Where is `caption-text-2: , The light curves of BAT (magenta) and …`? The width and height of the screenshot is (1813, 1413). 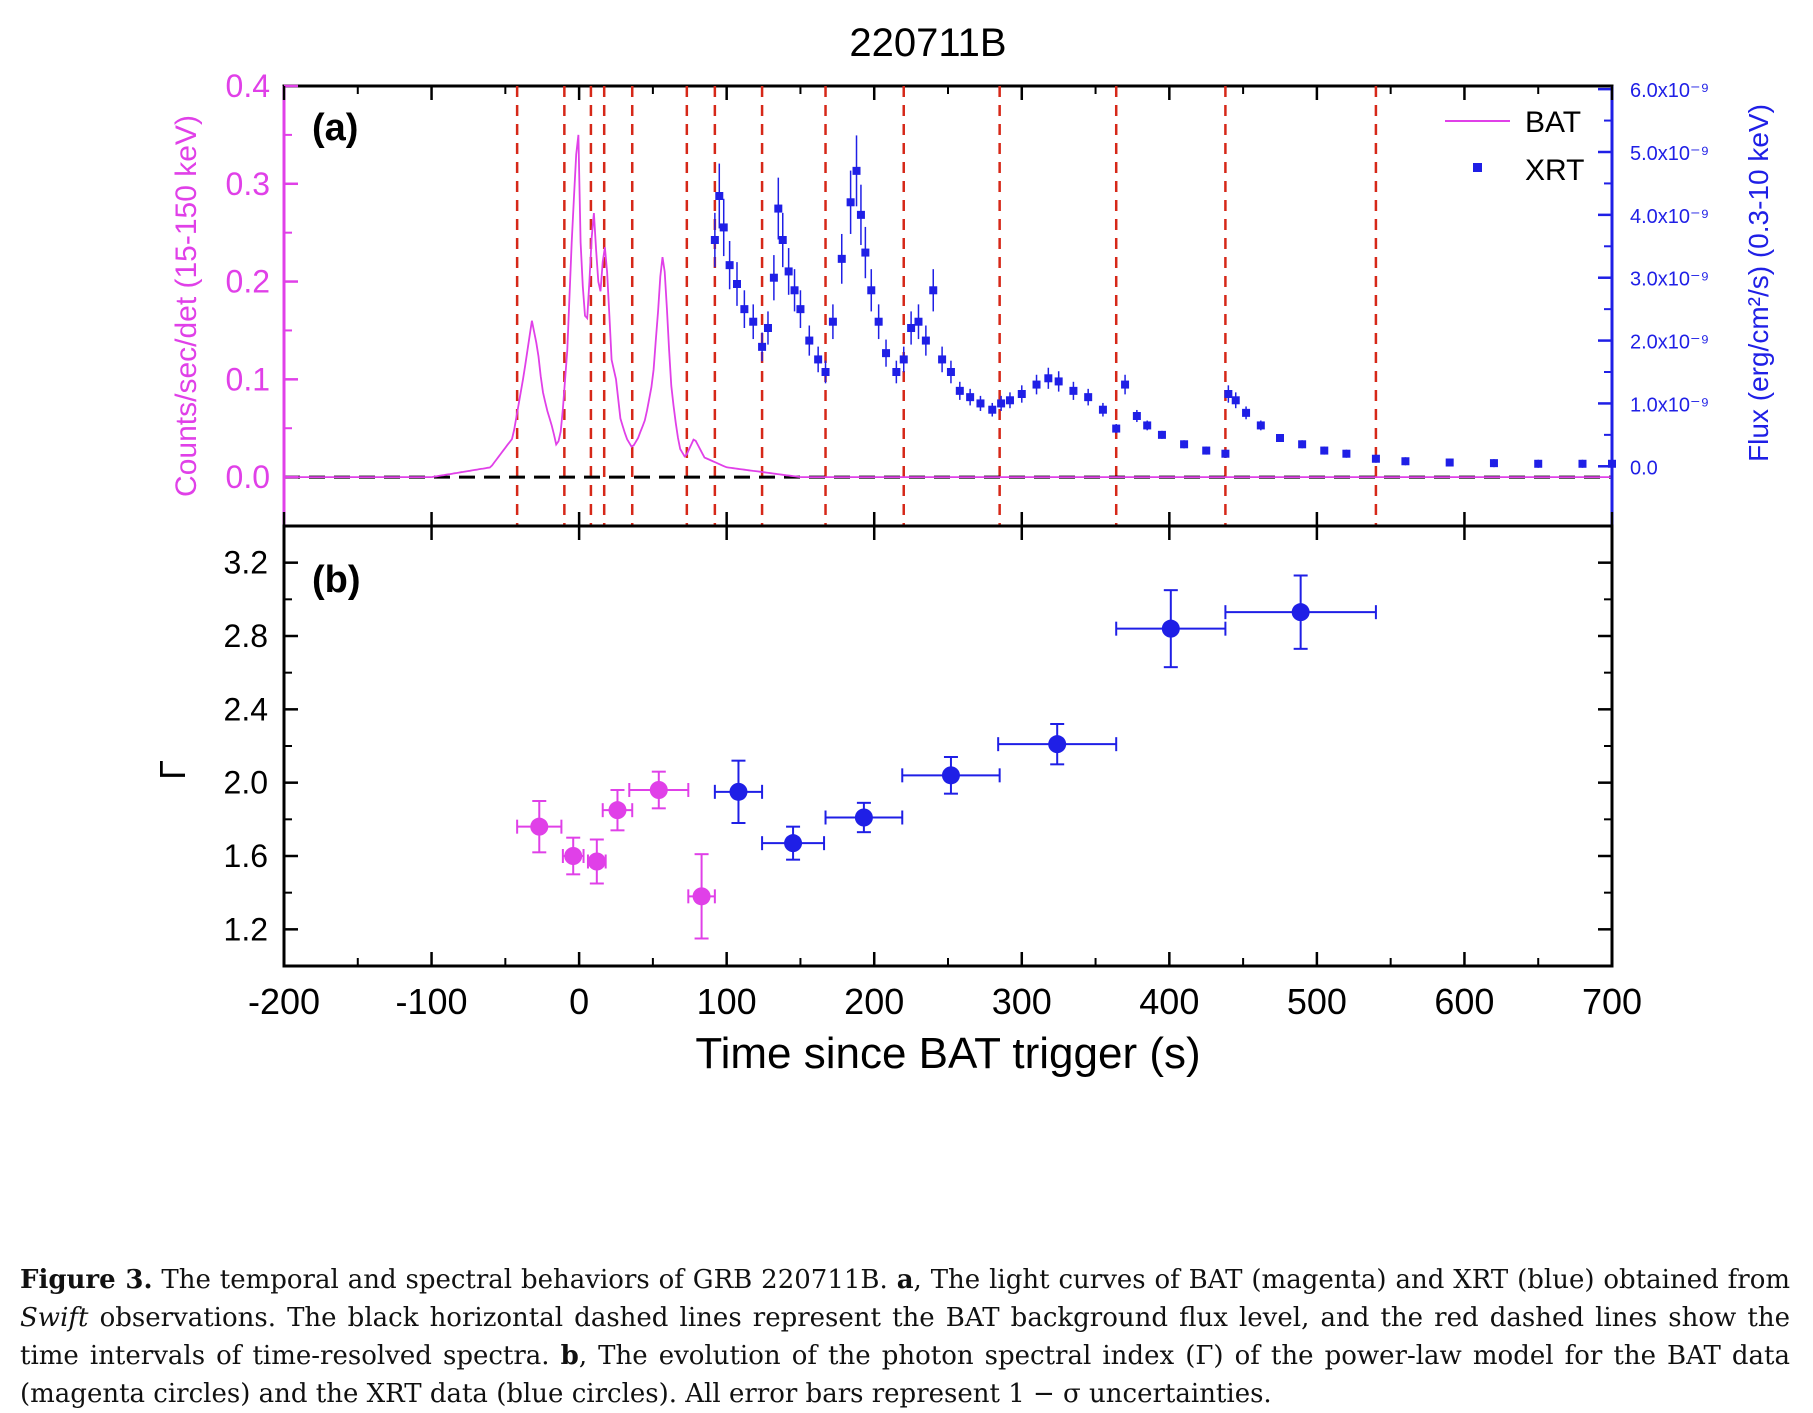 caption-text-2: , The light curves of BAT (magenta) and … is located at coordinates (1351, 1280).